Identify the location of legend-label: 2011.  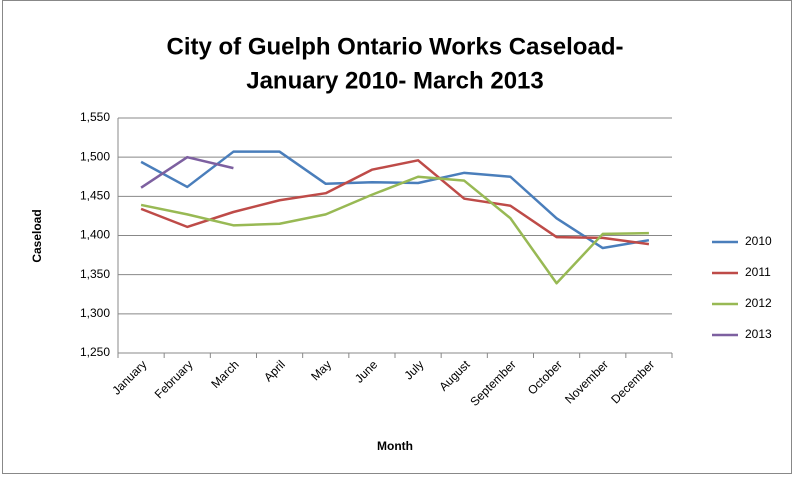
(758, 272).